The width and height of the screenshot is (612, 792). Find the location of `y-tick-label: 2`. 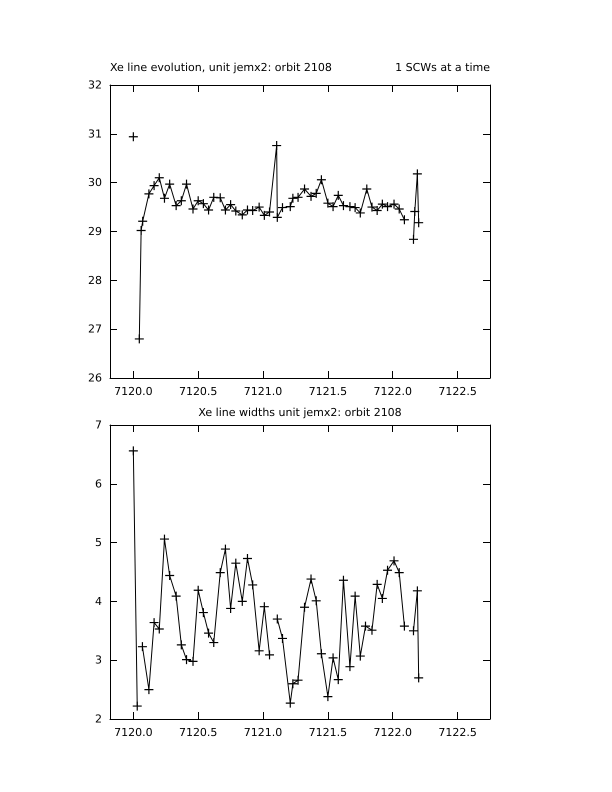

y-tick-label: 2 is located at coordinates (98, 719).